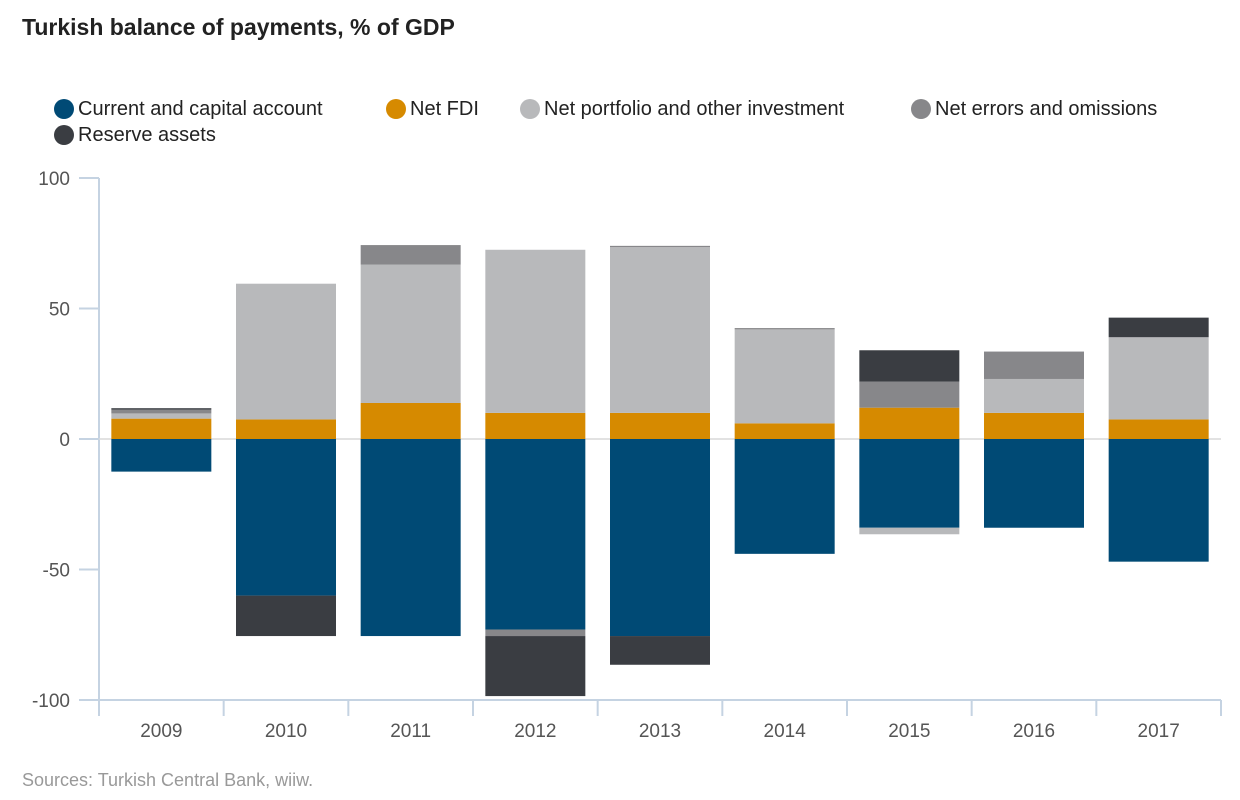  I want to click on bar-segment-2017-s4, so click(1158, 327).